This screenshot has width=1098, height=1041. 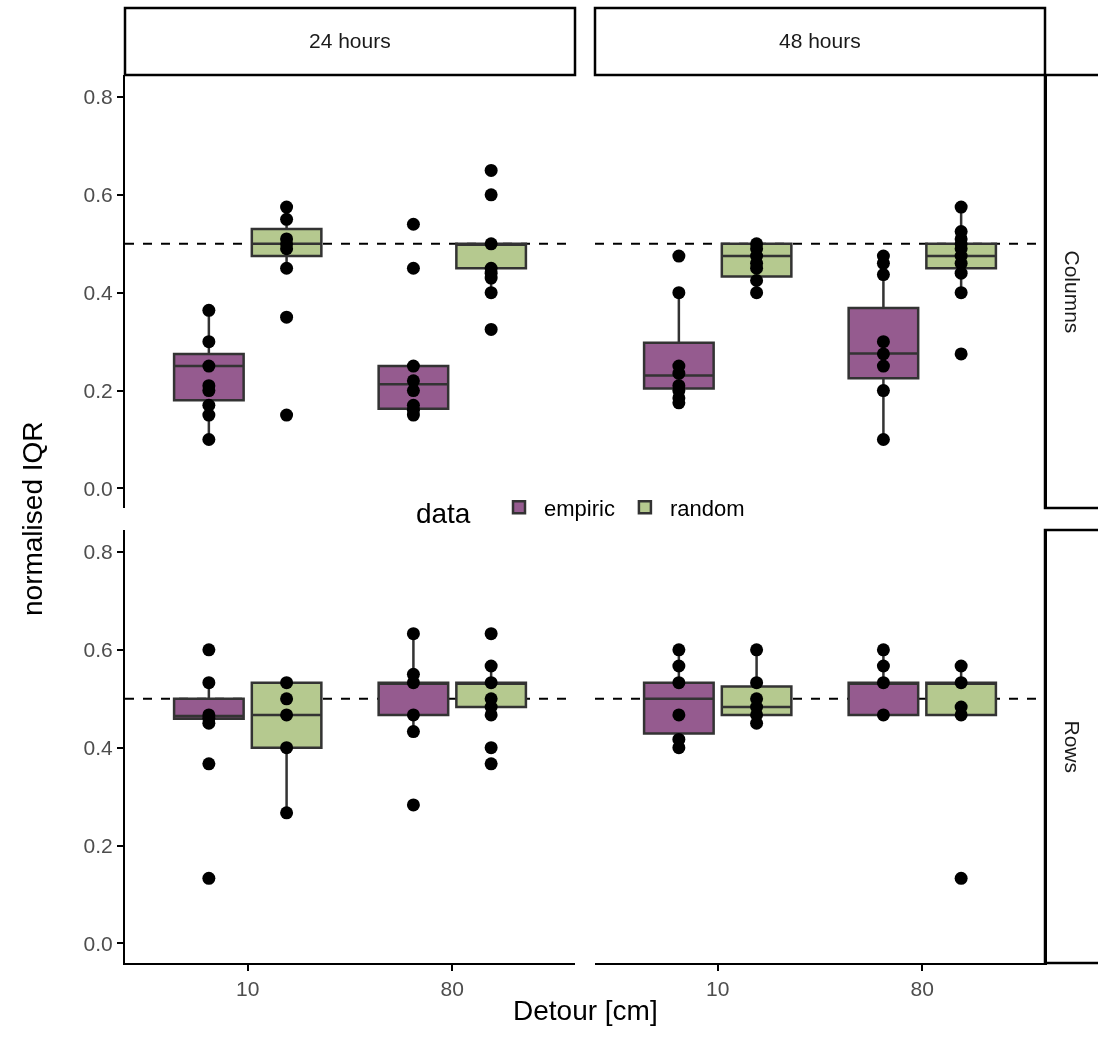 What do you see at coordinates (450, 513) in the screenshot?
I see `legend-title: data` at bounding box center [450, 513].